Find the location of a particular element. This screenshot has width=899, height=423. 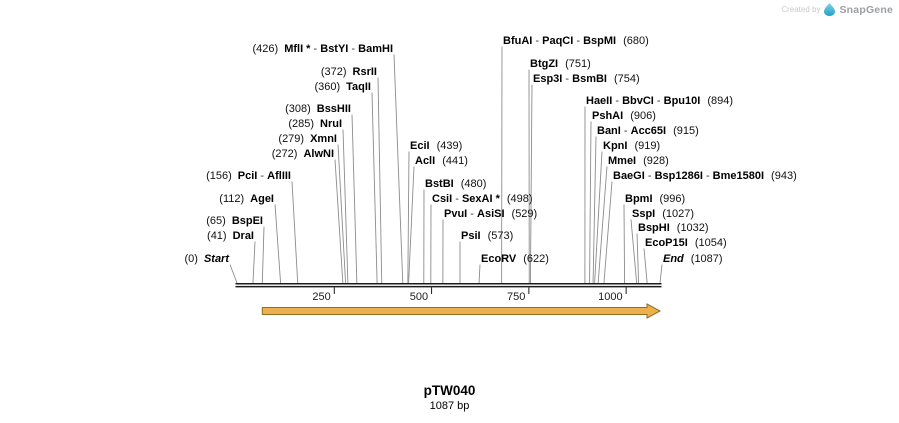

sequence-line-top-strand is located at coordinates (448, 284).